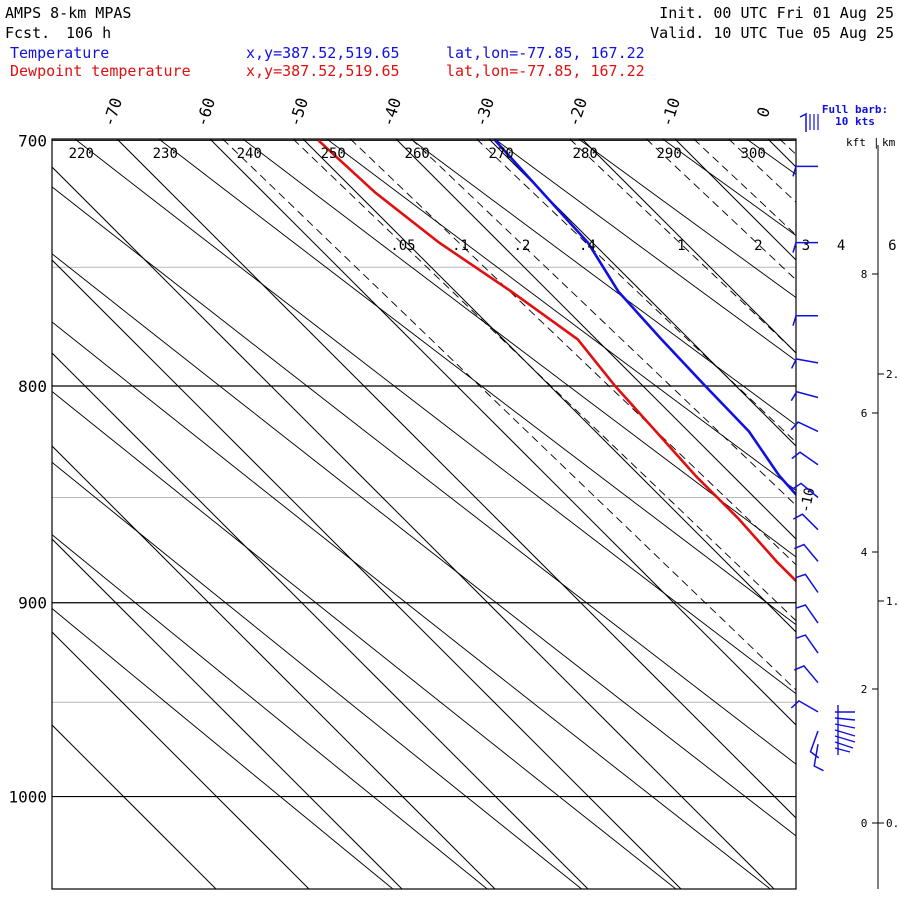 The height and width of the screenshot is (900, 900). I want to click on kft-tick-label: 2, so click(864, 689).